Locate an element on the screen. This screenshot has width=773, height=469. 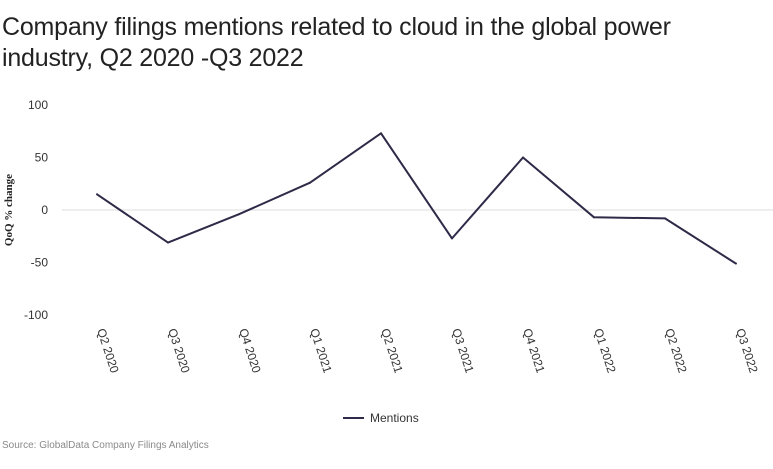
legend: Mentions is located at coordinates (381, 418).